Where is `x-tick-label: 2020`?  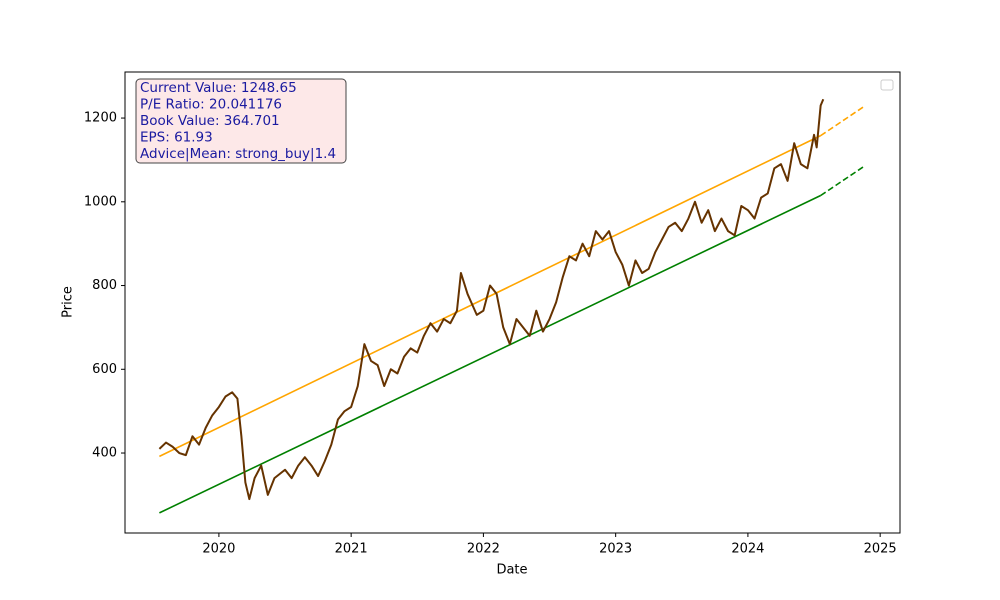
x-tick-label: 2020 is located at coordinates (218, 549).